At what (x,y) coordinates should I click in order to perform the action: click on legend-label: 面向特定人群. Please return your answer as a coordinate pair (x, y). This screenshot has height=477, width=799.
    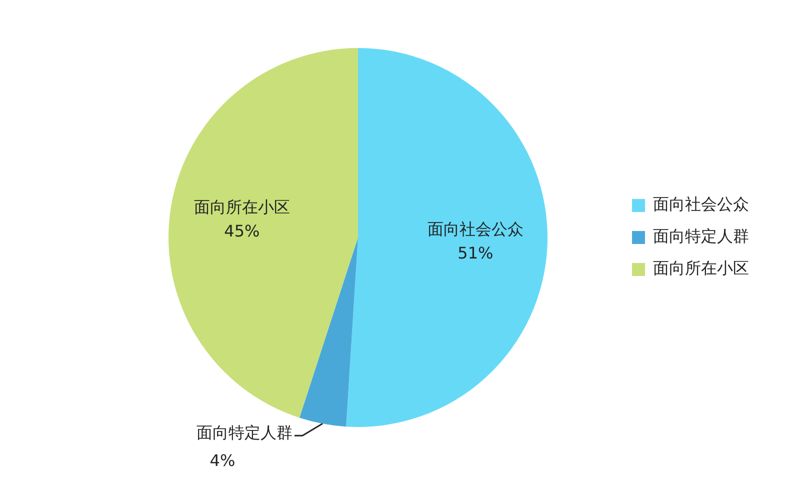
    Looking at the image, I should click on (701, 236).